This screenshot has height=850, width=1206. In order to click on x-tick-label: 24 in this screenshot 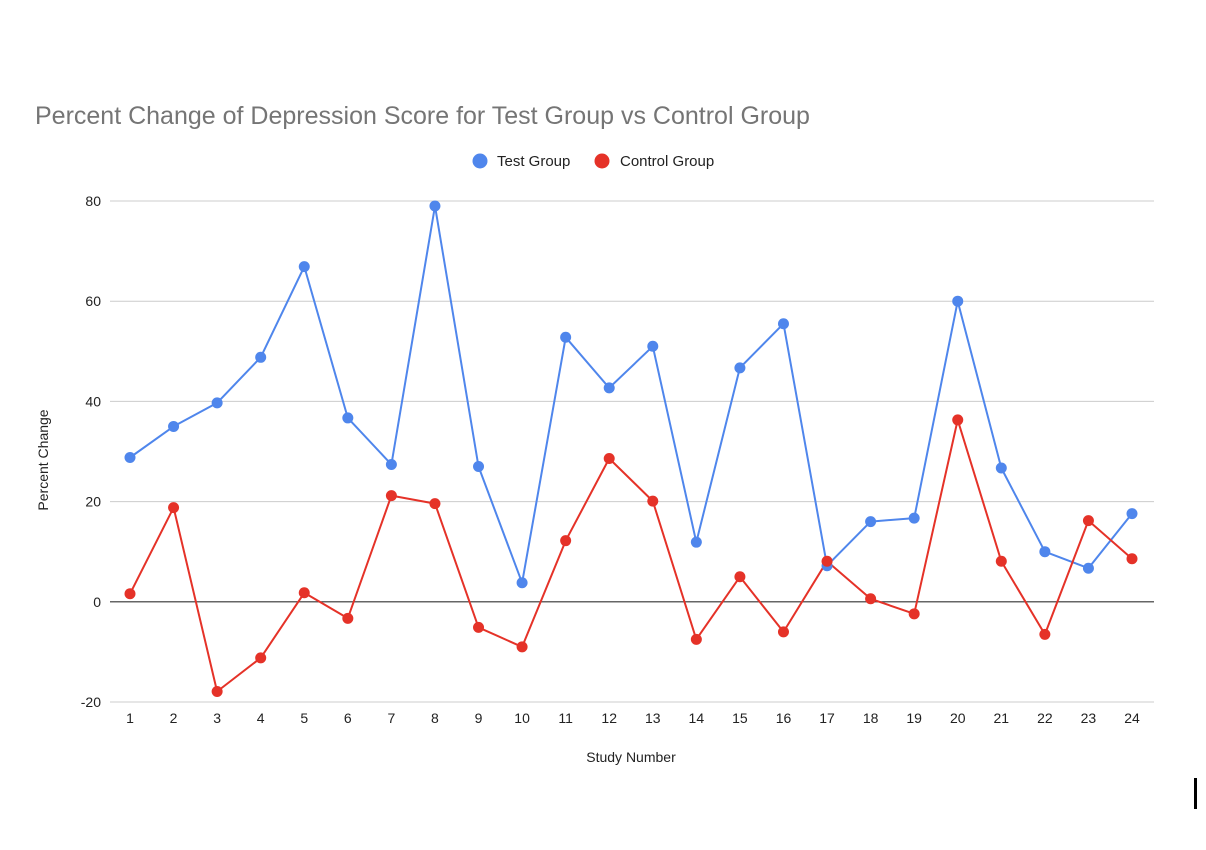, I will do `click(1132, 718)`.